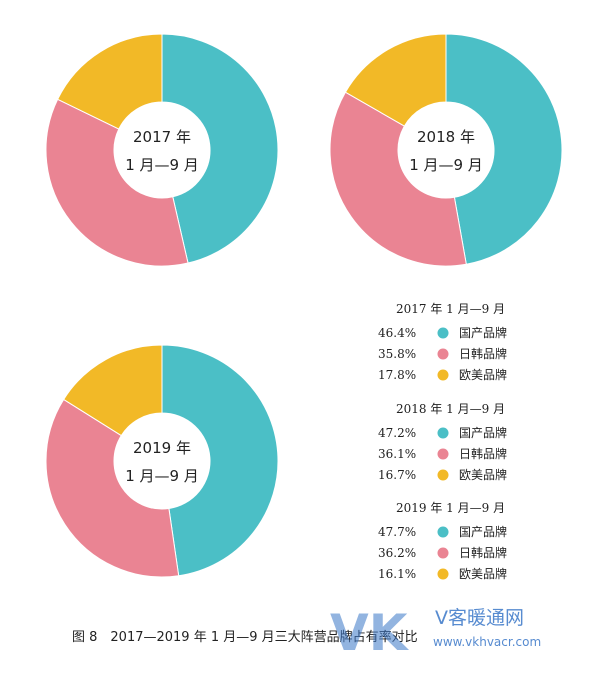 This screenshot has height=678, width=600. What do you see at coordinates (397, 433) in the screenshot?
I see `legend-percent: 47.2%` at bounding box center [397, 433].